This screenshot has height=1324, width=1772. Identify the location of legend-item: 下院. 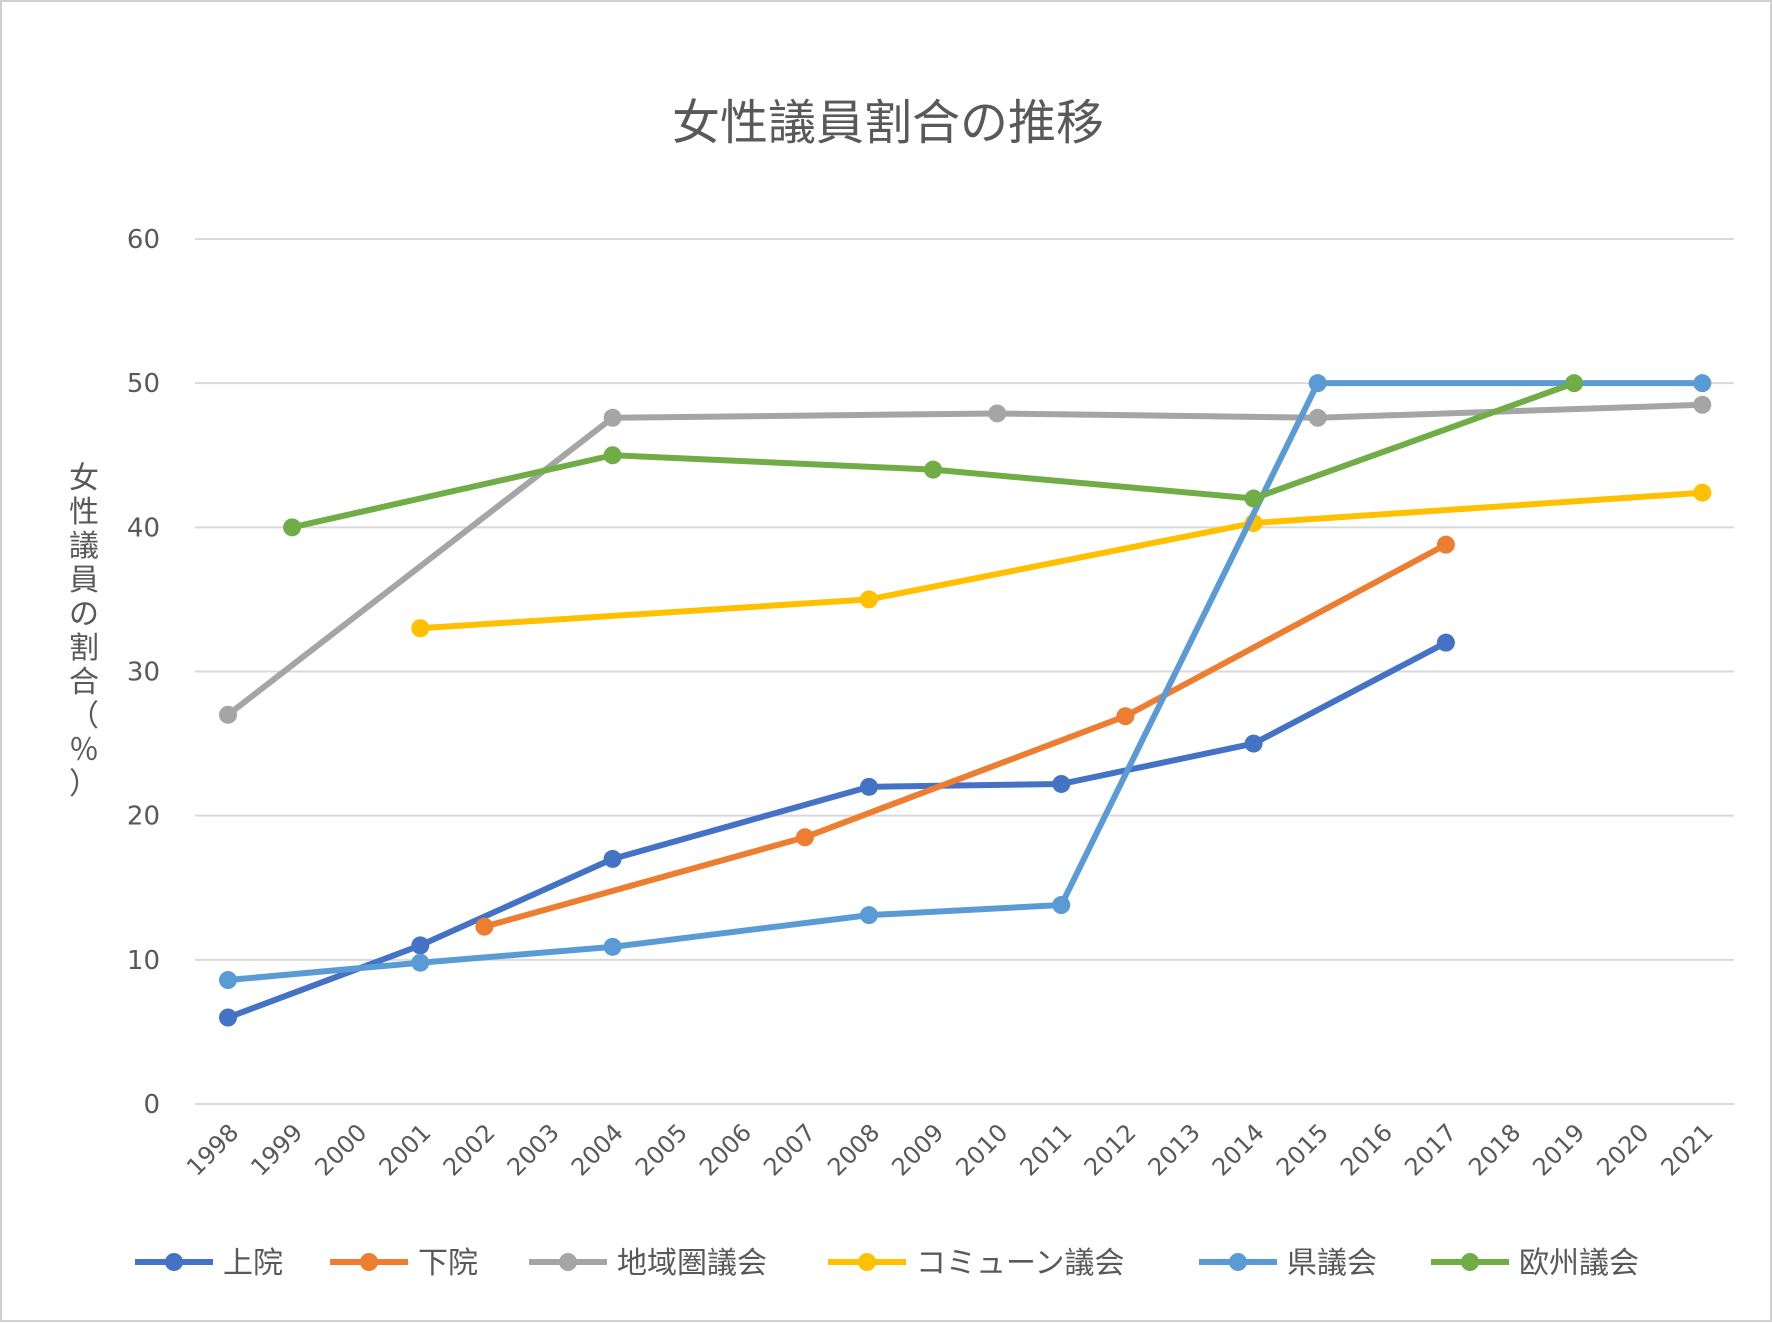
(404, 1263).